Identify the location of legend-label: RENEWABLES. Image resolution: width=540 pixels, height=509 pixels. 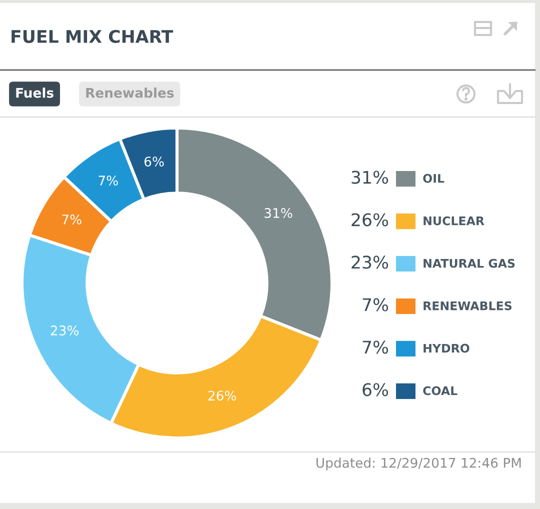
(468, 305).